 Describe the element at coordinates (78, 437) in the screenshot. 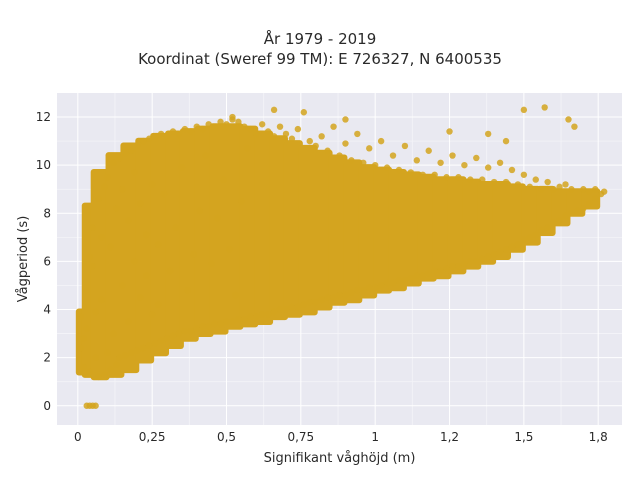

I see `x-tick-label: 0` at that location.